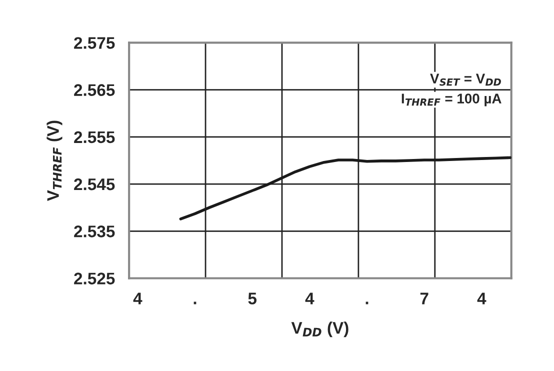 This screenshot has height=371, width=554. Describe the element at coordinates (252, 298) in the screenshot. I see `x-tick-label: 5` at that location.